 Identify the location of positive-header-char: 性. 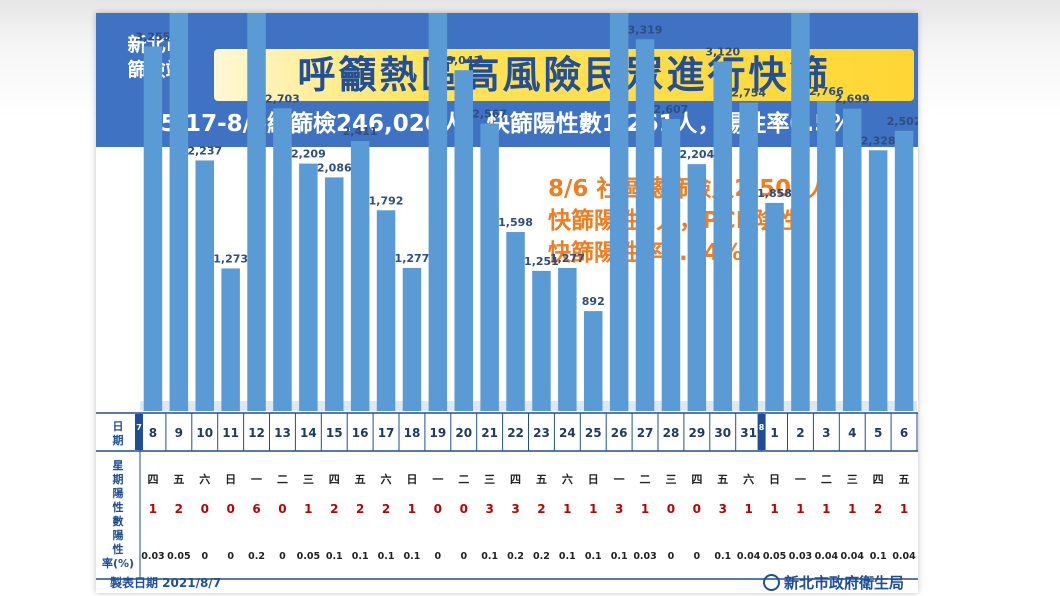
(118, 507).